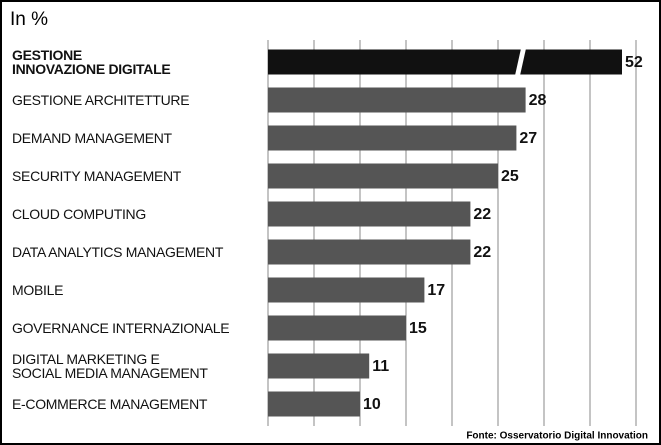 The image size is (661, 445). Describe the element at coordinates (29, 19) in the screenshot. I see `chart-title: In %` at that location.